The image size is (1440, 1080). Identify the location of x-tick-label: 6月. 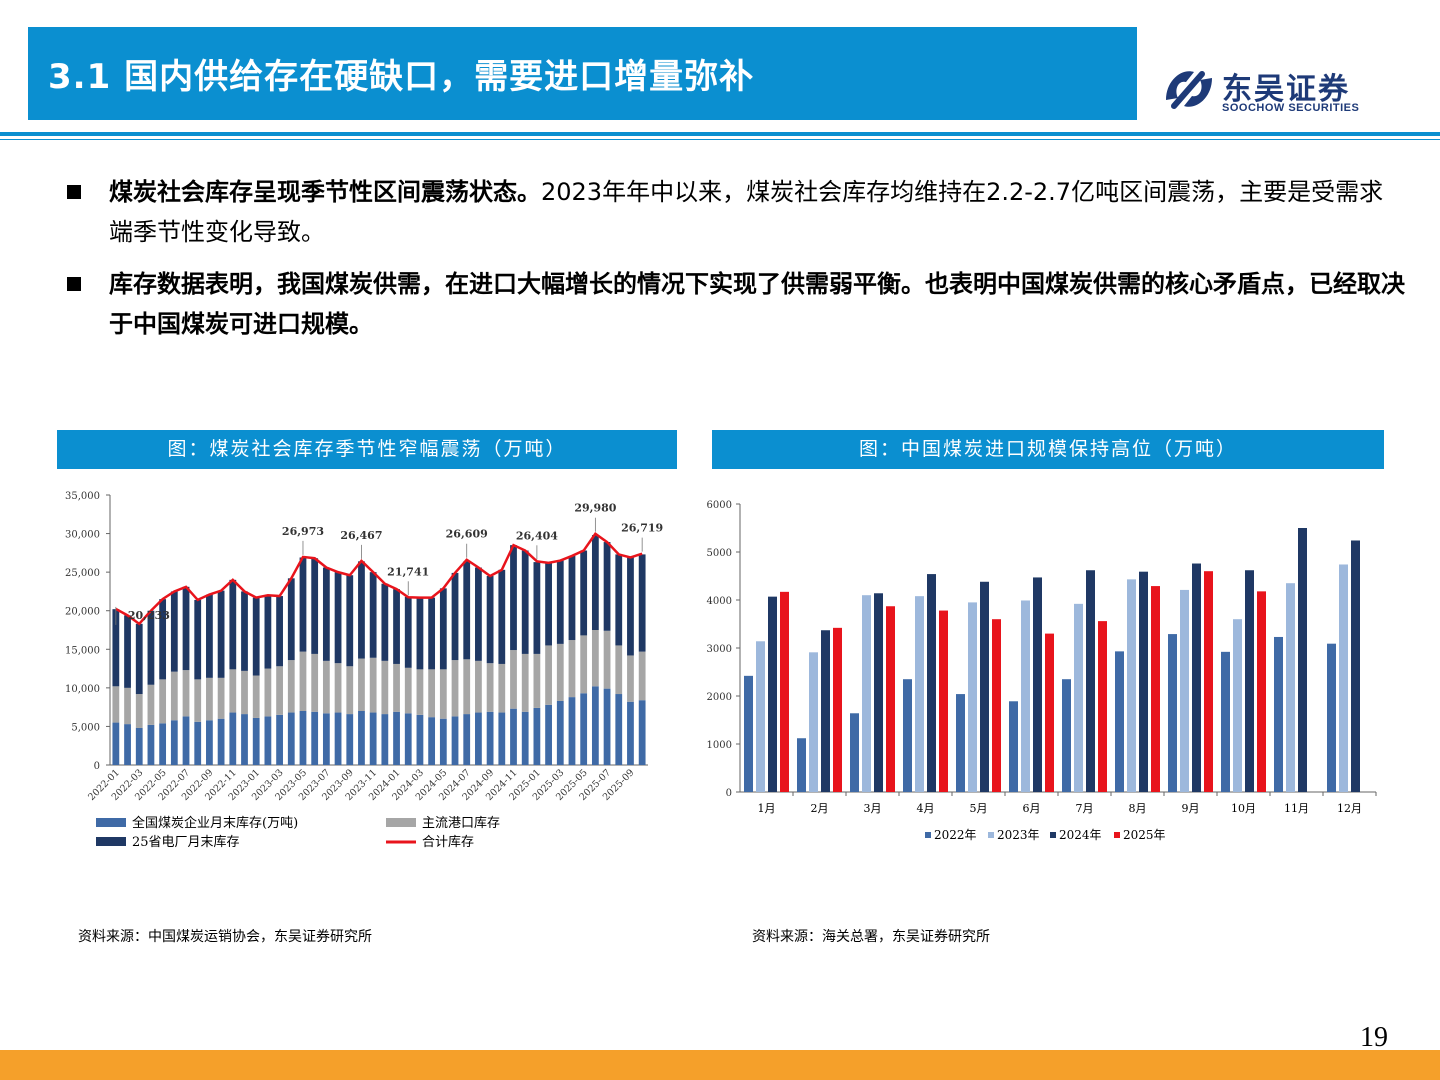
(1032, 808).